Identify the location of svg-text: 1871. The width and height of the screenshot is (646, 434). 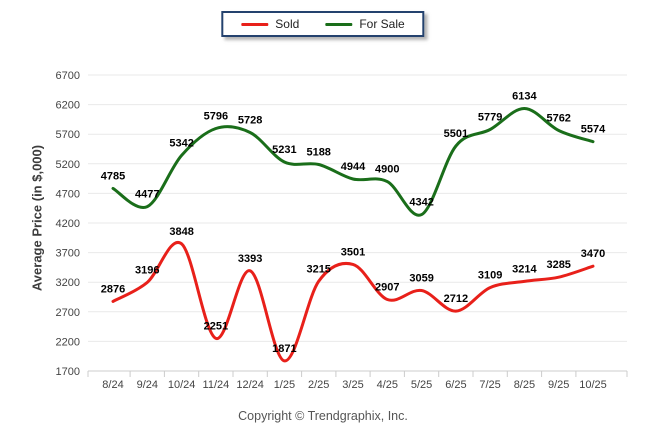
(284, 349).